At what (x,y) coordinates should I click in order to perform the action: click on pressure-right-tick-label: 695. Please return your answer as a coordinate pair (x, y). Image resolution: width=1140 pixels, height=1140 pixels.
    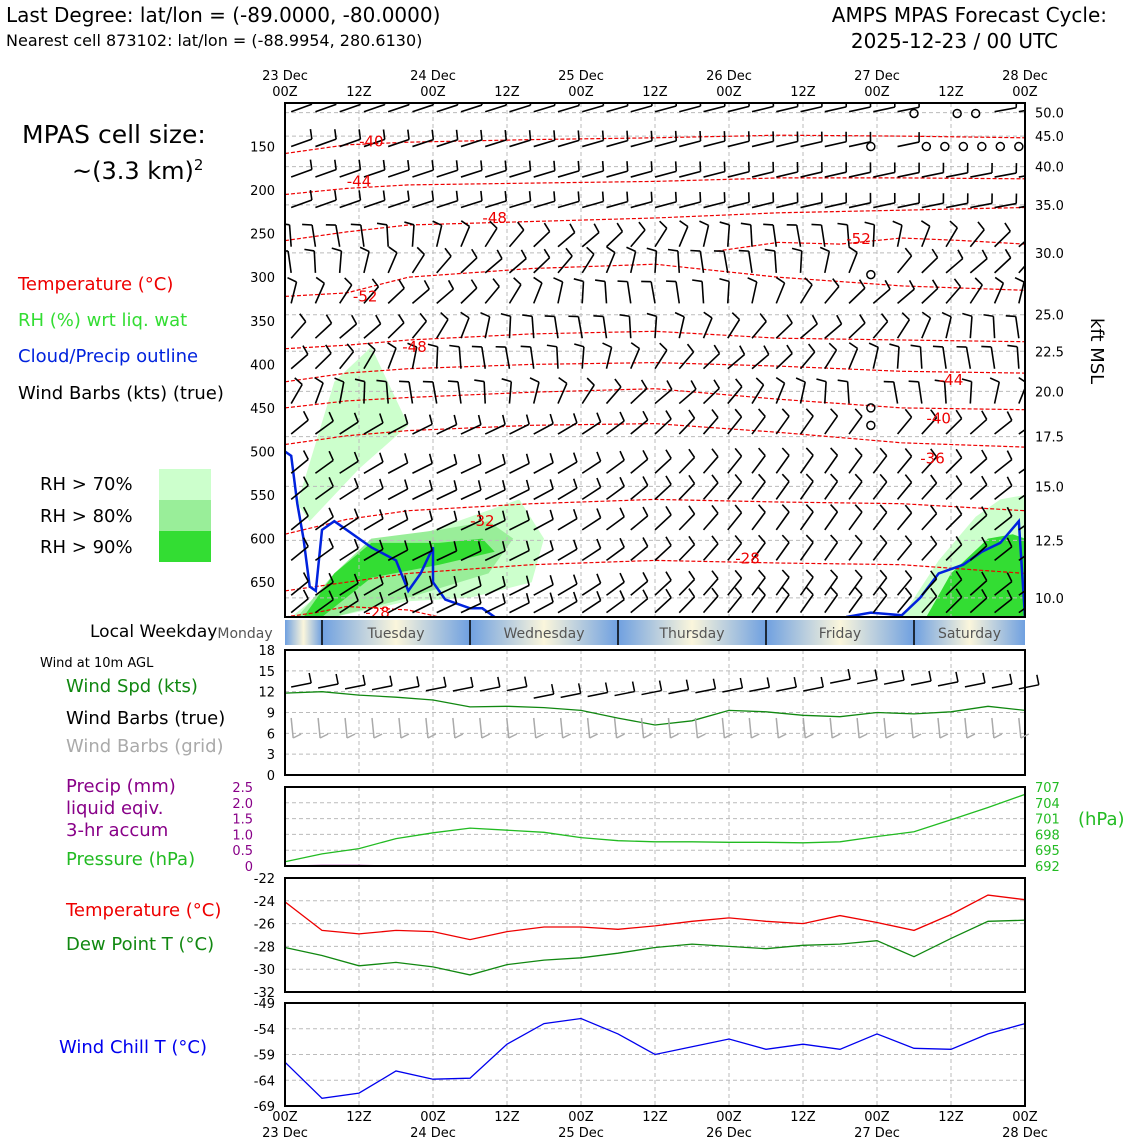
    Looking at the image, I should click on (1047, 851).